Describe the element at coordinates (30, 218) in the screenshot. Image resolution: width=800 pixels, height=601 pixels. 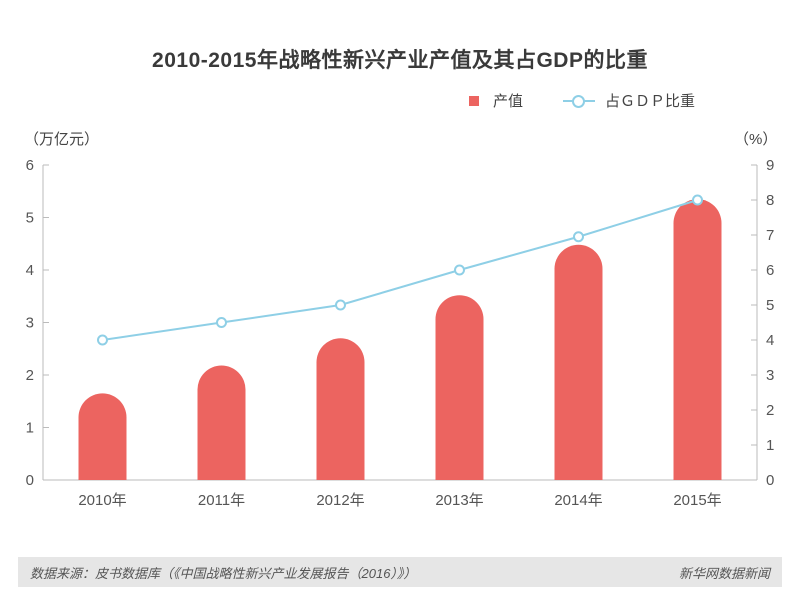
I see `left-tick-label: 5` at that location.